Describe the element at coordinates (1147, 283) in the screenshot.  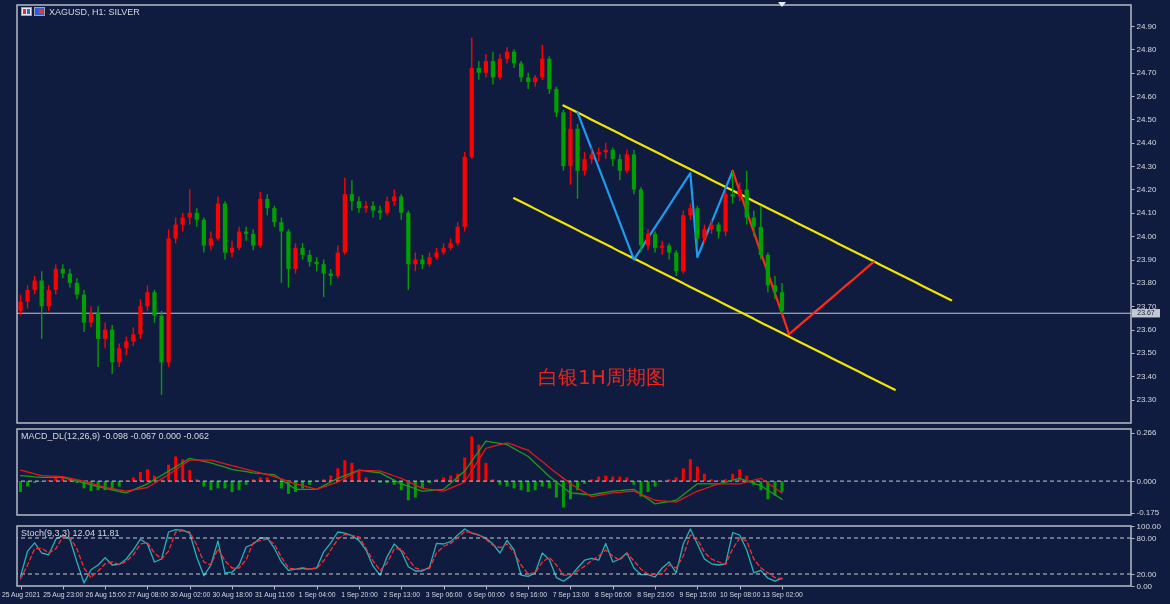
I see `y-tick-label: 23.80` at that location.